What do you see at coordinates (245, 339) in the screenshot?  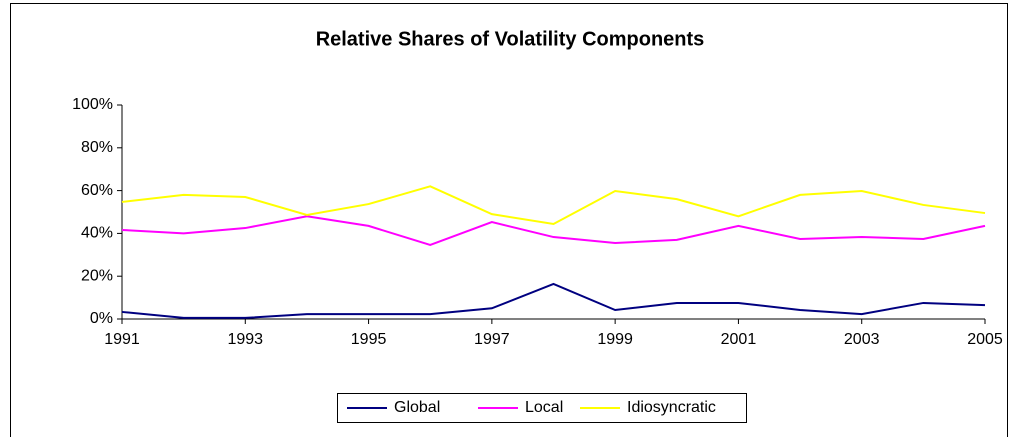 I see `x-tick-label: 1993` at bounding box center [245, 339].